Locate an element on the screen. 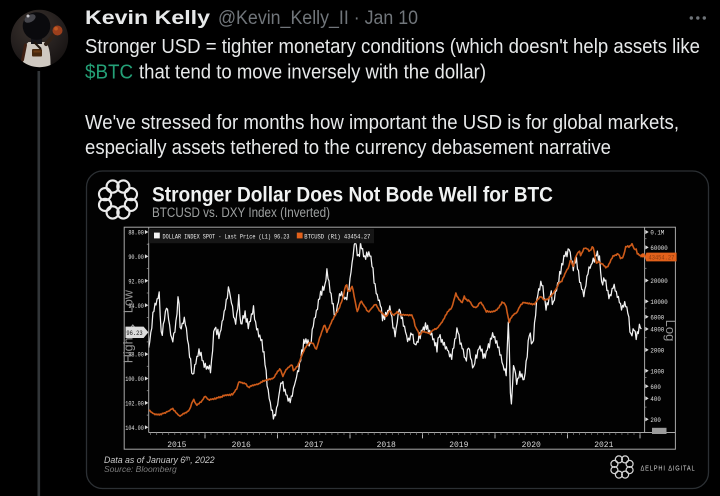 This screenshot has height=496, width=720. svg-text: Source: Bloomberg is located at coordinates (140, 469).